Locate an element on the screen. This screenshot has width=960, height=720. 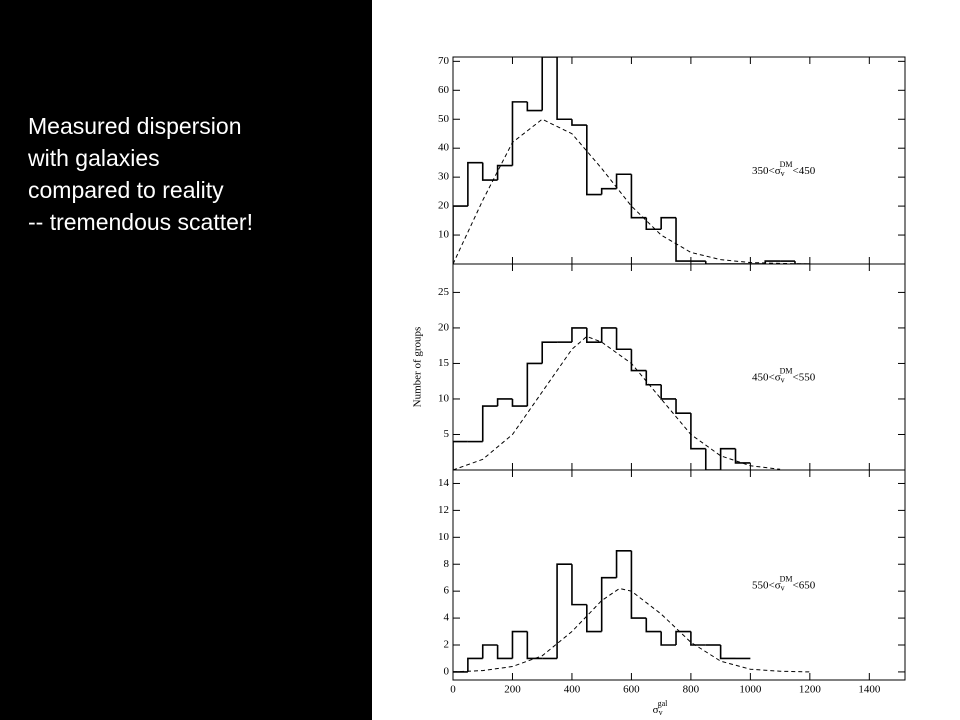
annotation-part: <650 is located at coordinates (804, 585).